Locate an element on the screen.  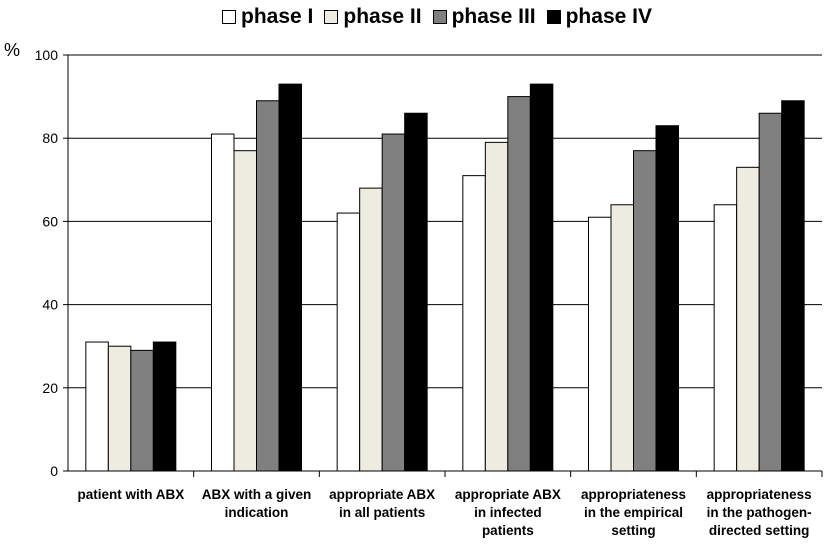
x-tick-label: in all patients is located at coordinates (382, 512).